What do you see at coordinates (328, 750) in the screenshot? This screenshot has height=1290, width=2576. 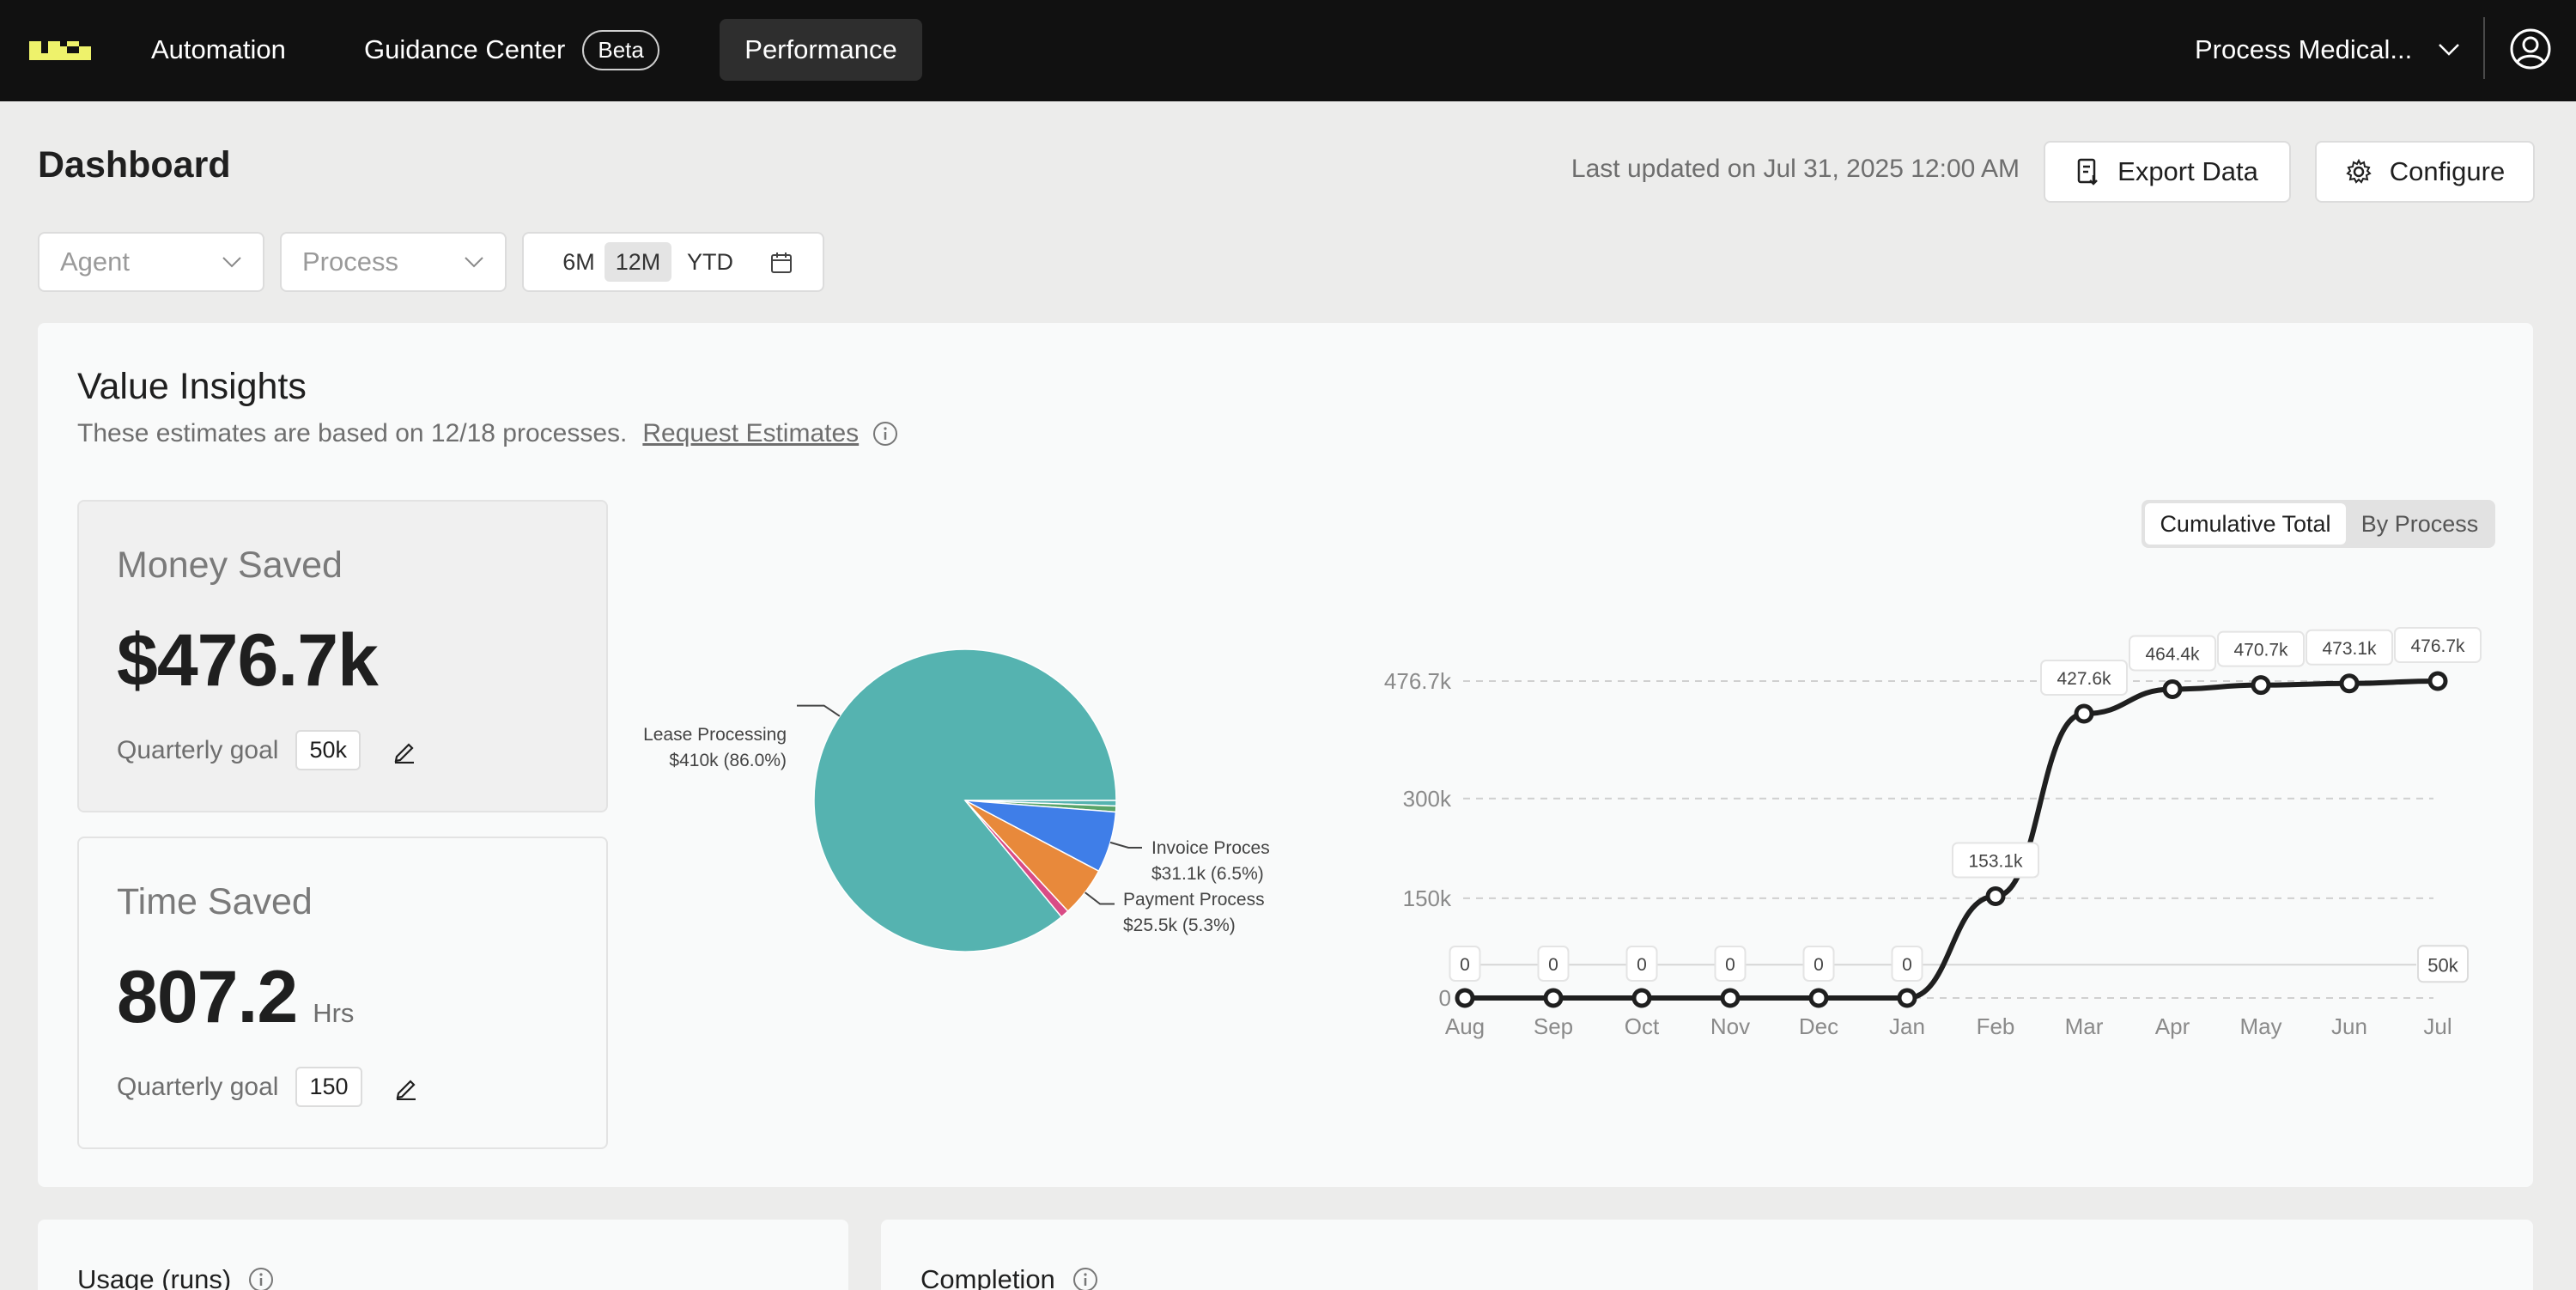 I see `money-goal-value: 50k` at bounding box center [328, 750].